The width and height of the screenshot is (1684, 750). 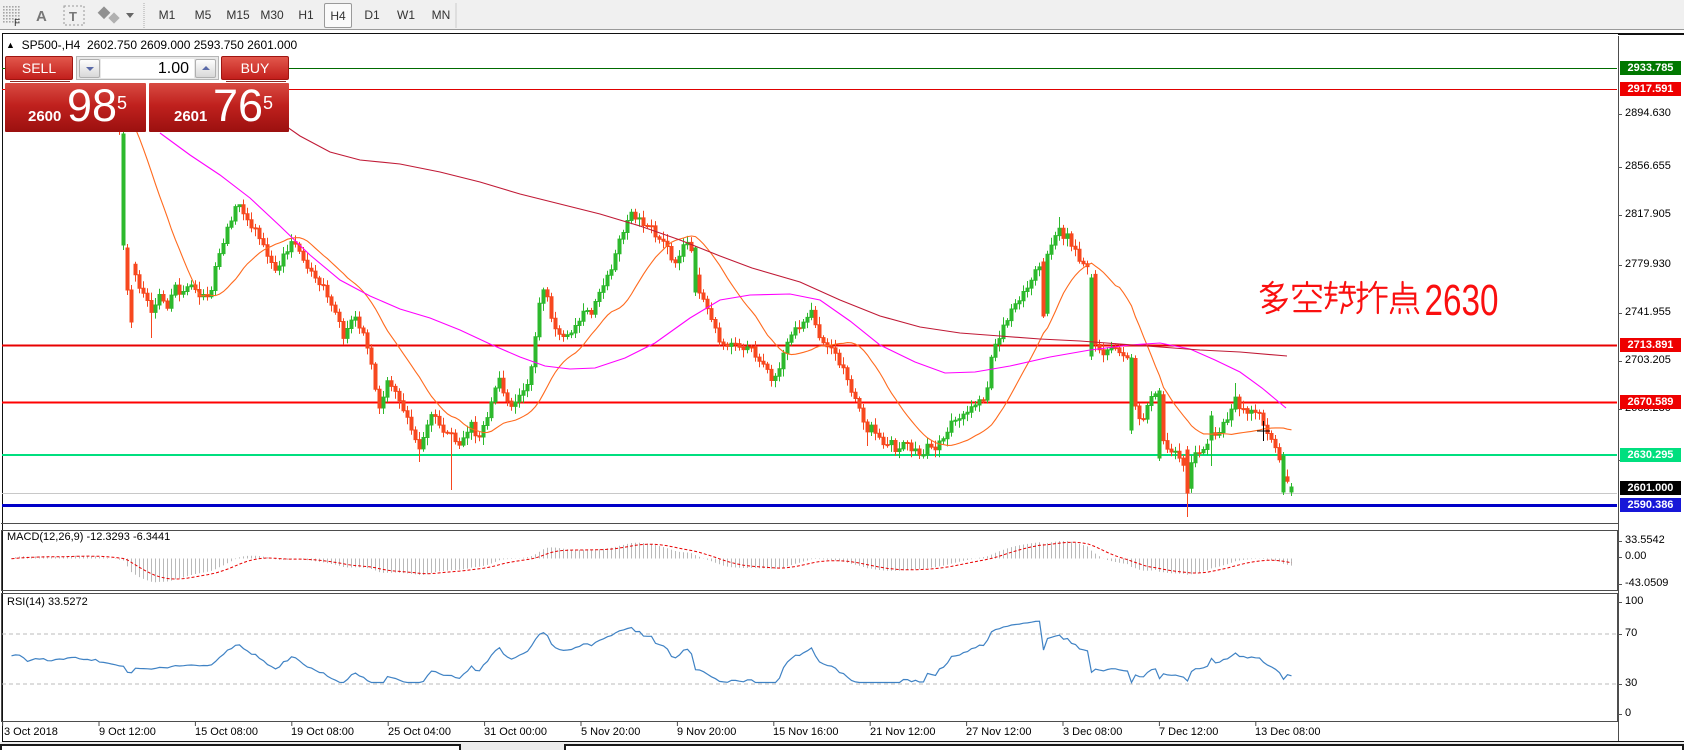 I want to click on svg-text: T, so click(x=73, y=16).